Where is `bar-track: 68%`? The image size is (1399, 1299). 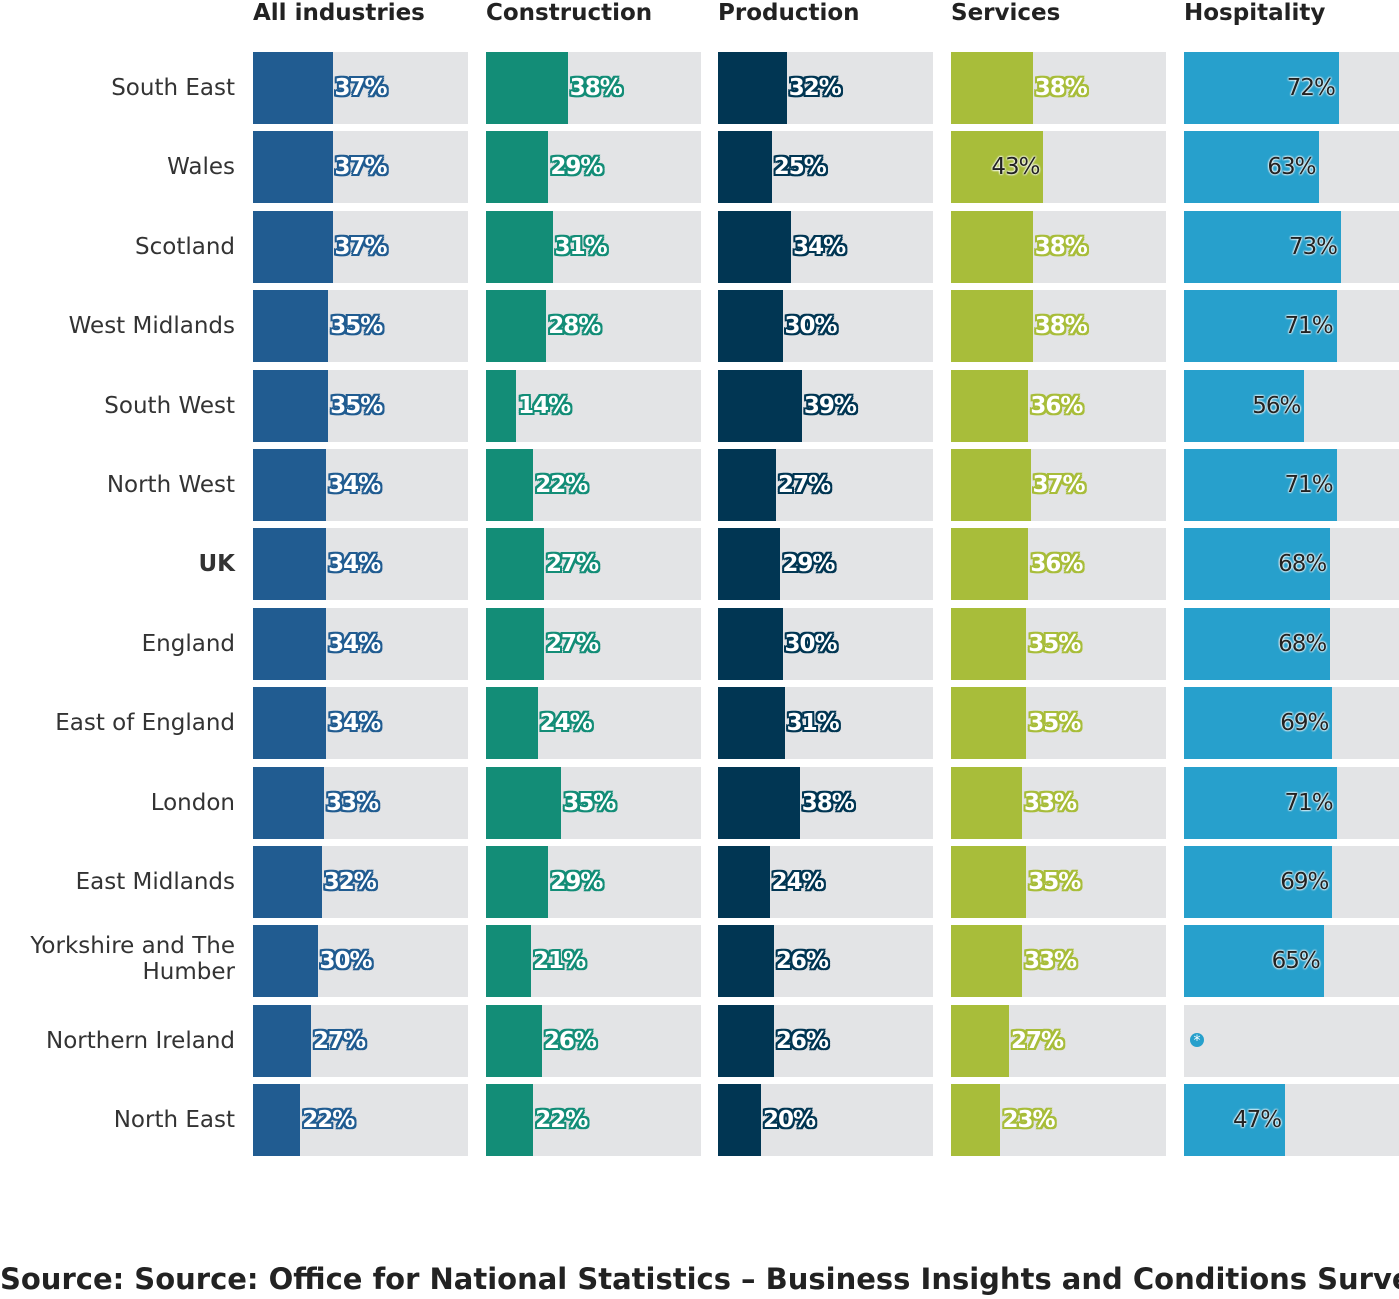
bar-track: 68% is located at coordinates (1291, 643).